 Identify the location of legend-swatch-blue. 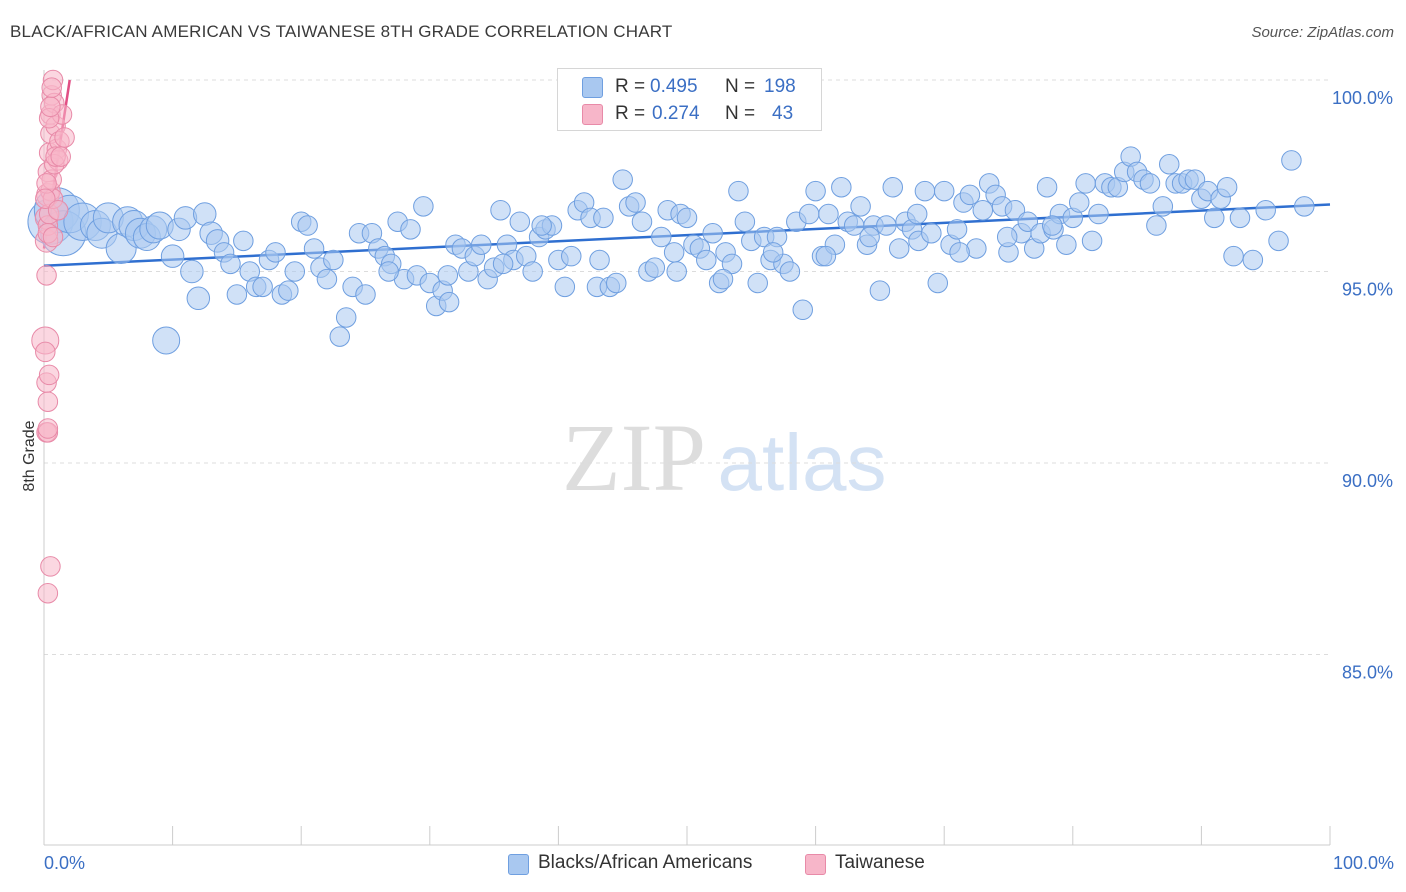
(592, 87).